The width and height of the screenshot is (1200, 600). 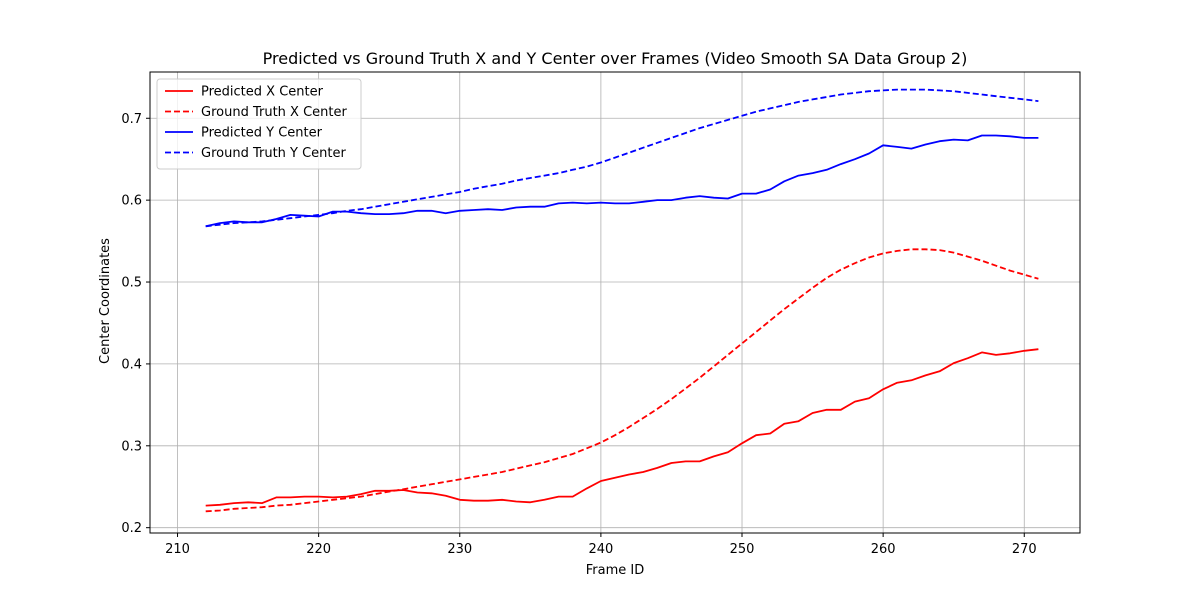 What do you see at coordinates (318, 549) in the screenshot?
I see `x-tick-label: 220` at bounding box center [318, 549].